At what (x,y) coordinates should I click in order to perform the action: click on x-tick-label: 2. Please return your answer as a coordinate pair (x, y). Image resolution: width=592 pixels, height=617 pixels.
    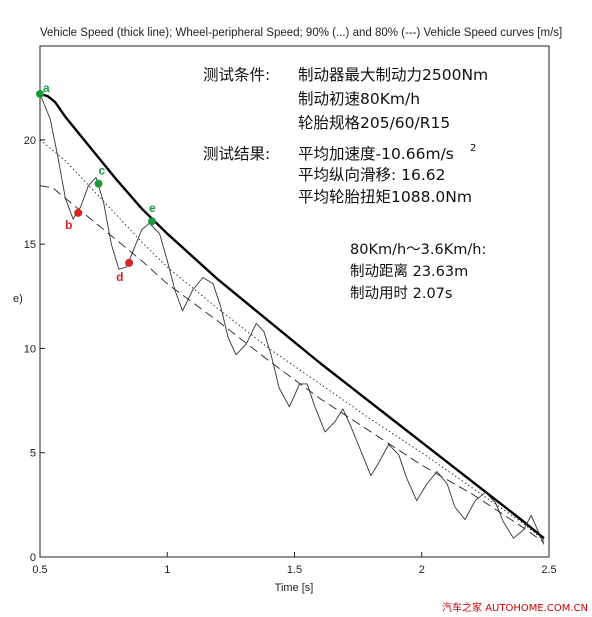
    Looking at the image, I should click on (422, 570).